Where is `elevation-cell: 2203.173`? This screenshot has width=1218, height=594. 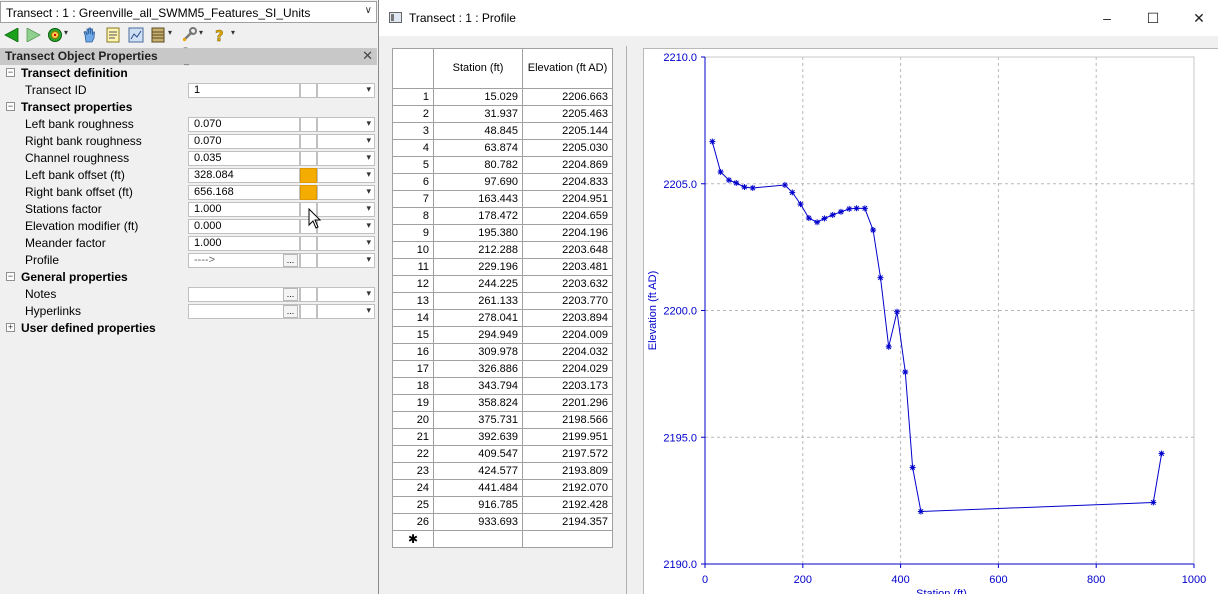 elevation-cell: 2203.173 is located at coordinates (567, 386).